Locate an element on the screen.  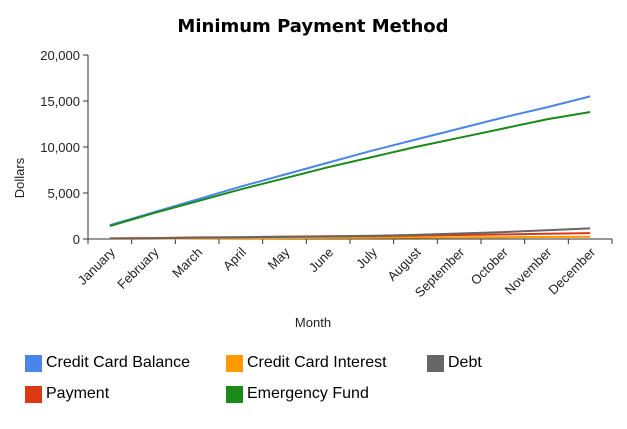
y-tick-label: 10,000 is located at coordinates (60, 147).